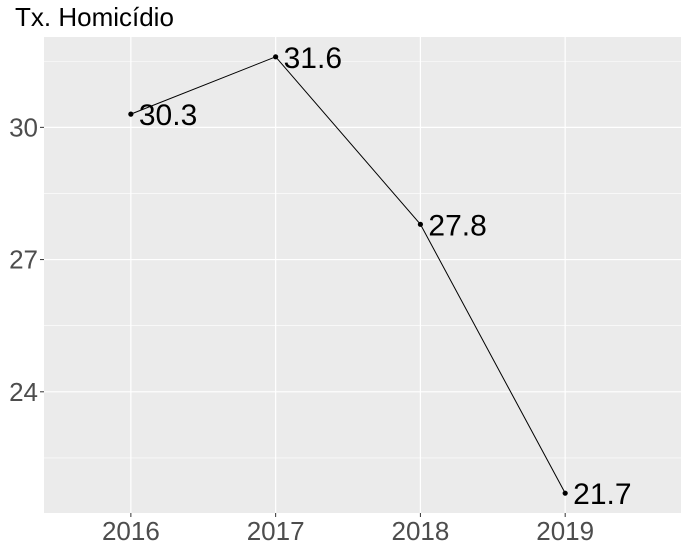  Describe the element at coordinates (23, 127) in the screenshot. I see `y-axis-tick-label: 30` at that location.